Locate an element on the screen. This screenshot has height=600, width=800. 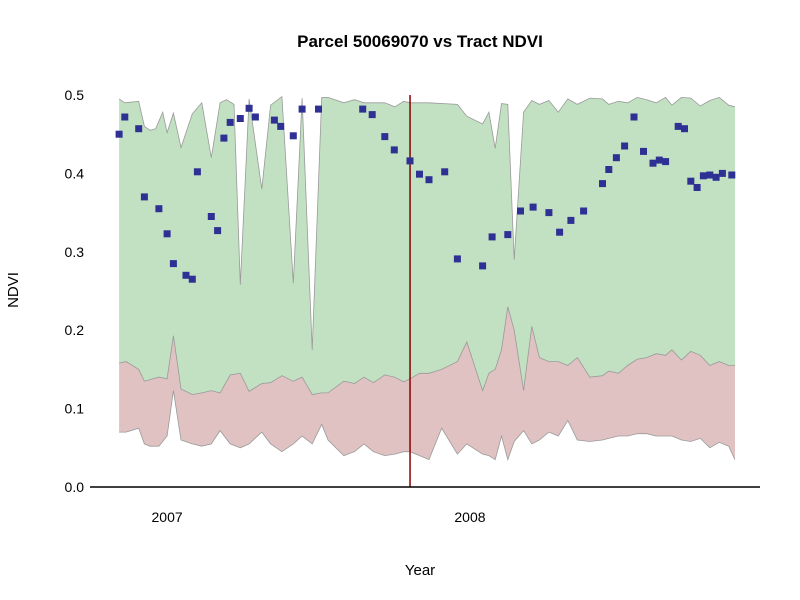
middle-band-edge is located at coordinates (427, 350).